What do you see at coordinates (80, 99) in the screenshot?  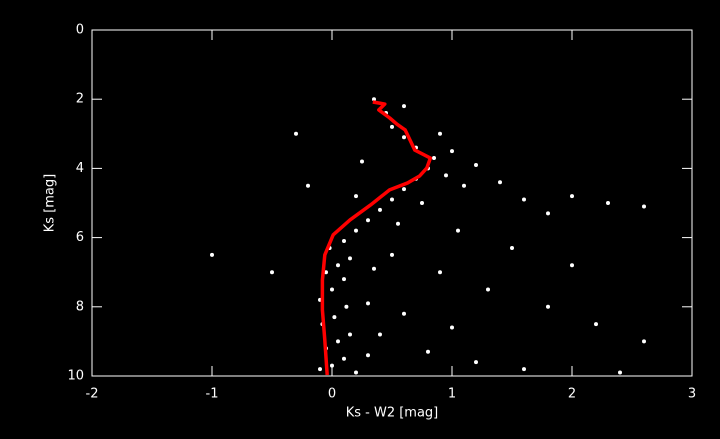 I see `y-tick-label: 2` at bounding box center [80, 99].